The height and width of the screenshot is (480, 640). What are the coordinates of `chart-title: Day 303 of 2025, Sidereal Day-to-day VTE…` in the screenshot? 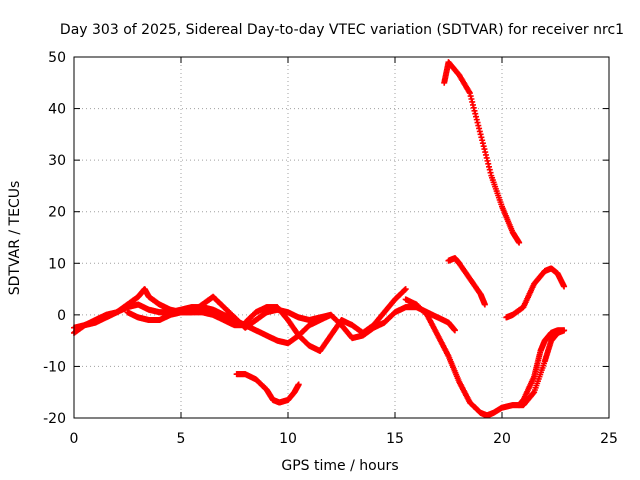 It's located at (342, 30).